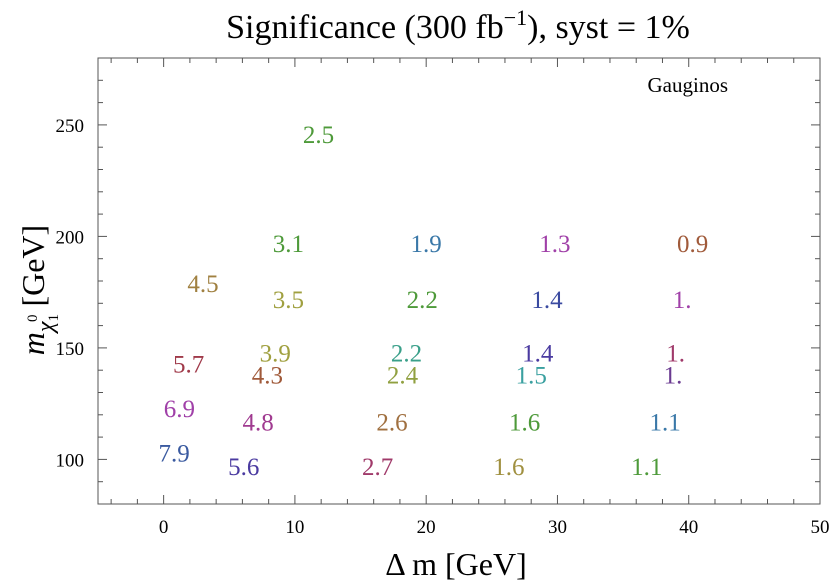 Image resolution: width=830 pixels, height=585 pixels. What do you see at coordinates (294, 527) in the screenshot?
I see `x-tick-label: 10` at bounding box center [294, 527].